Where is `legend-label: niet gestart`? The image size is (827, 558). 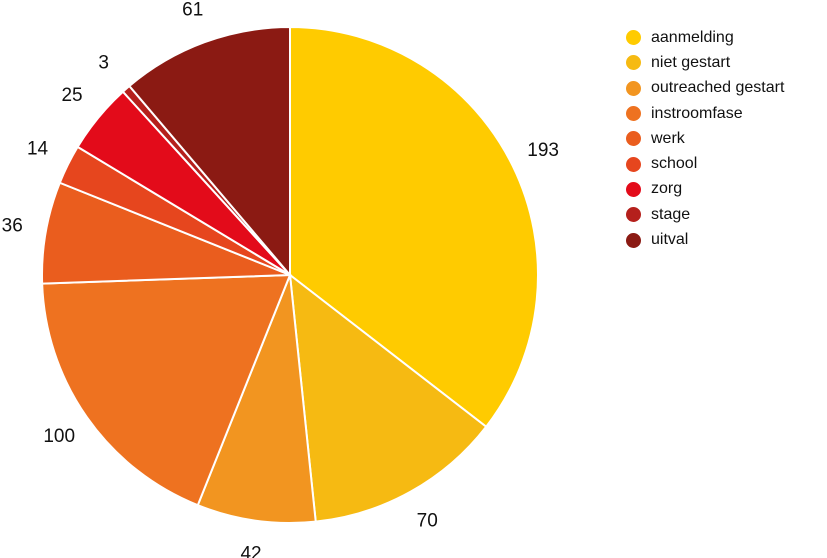
legend-label: niet gestart is located at coordinates (691, 62).